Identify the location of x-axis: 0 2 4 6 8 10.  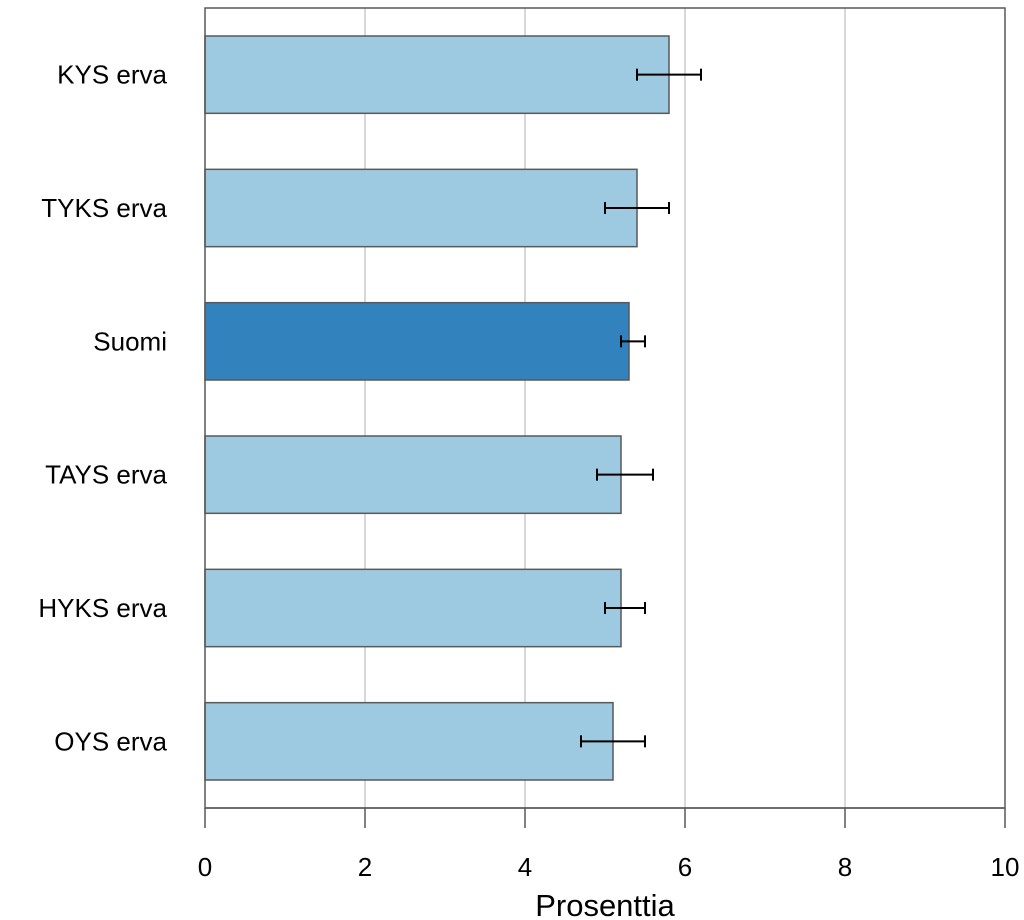
(609, 844).